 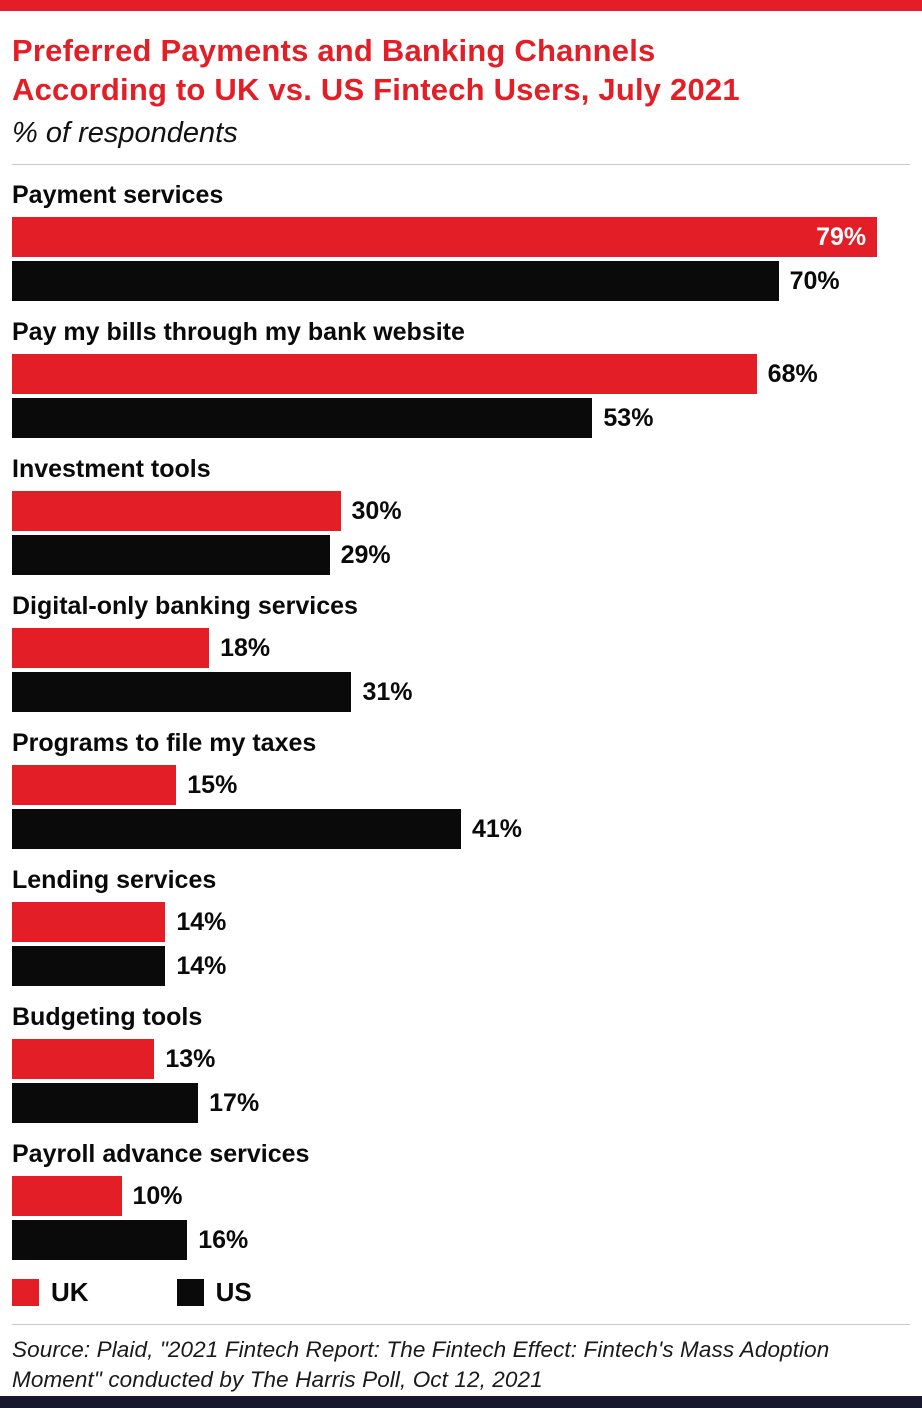 What do you see at coordinates (212, 784) in the screenshot?
I see `bar-value-label: 15%` at bounding box center [212, 784].